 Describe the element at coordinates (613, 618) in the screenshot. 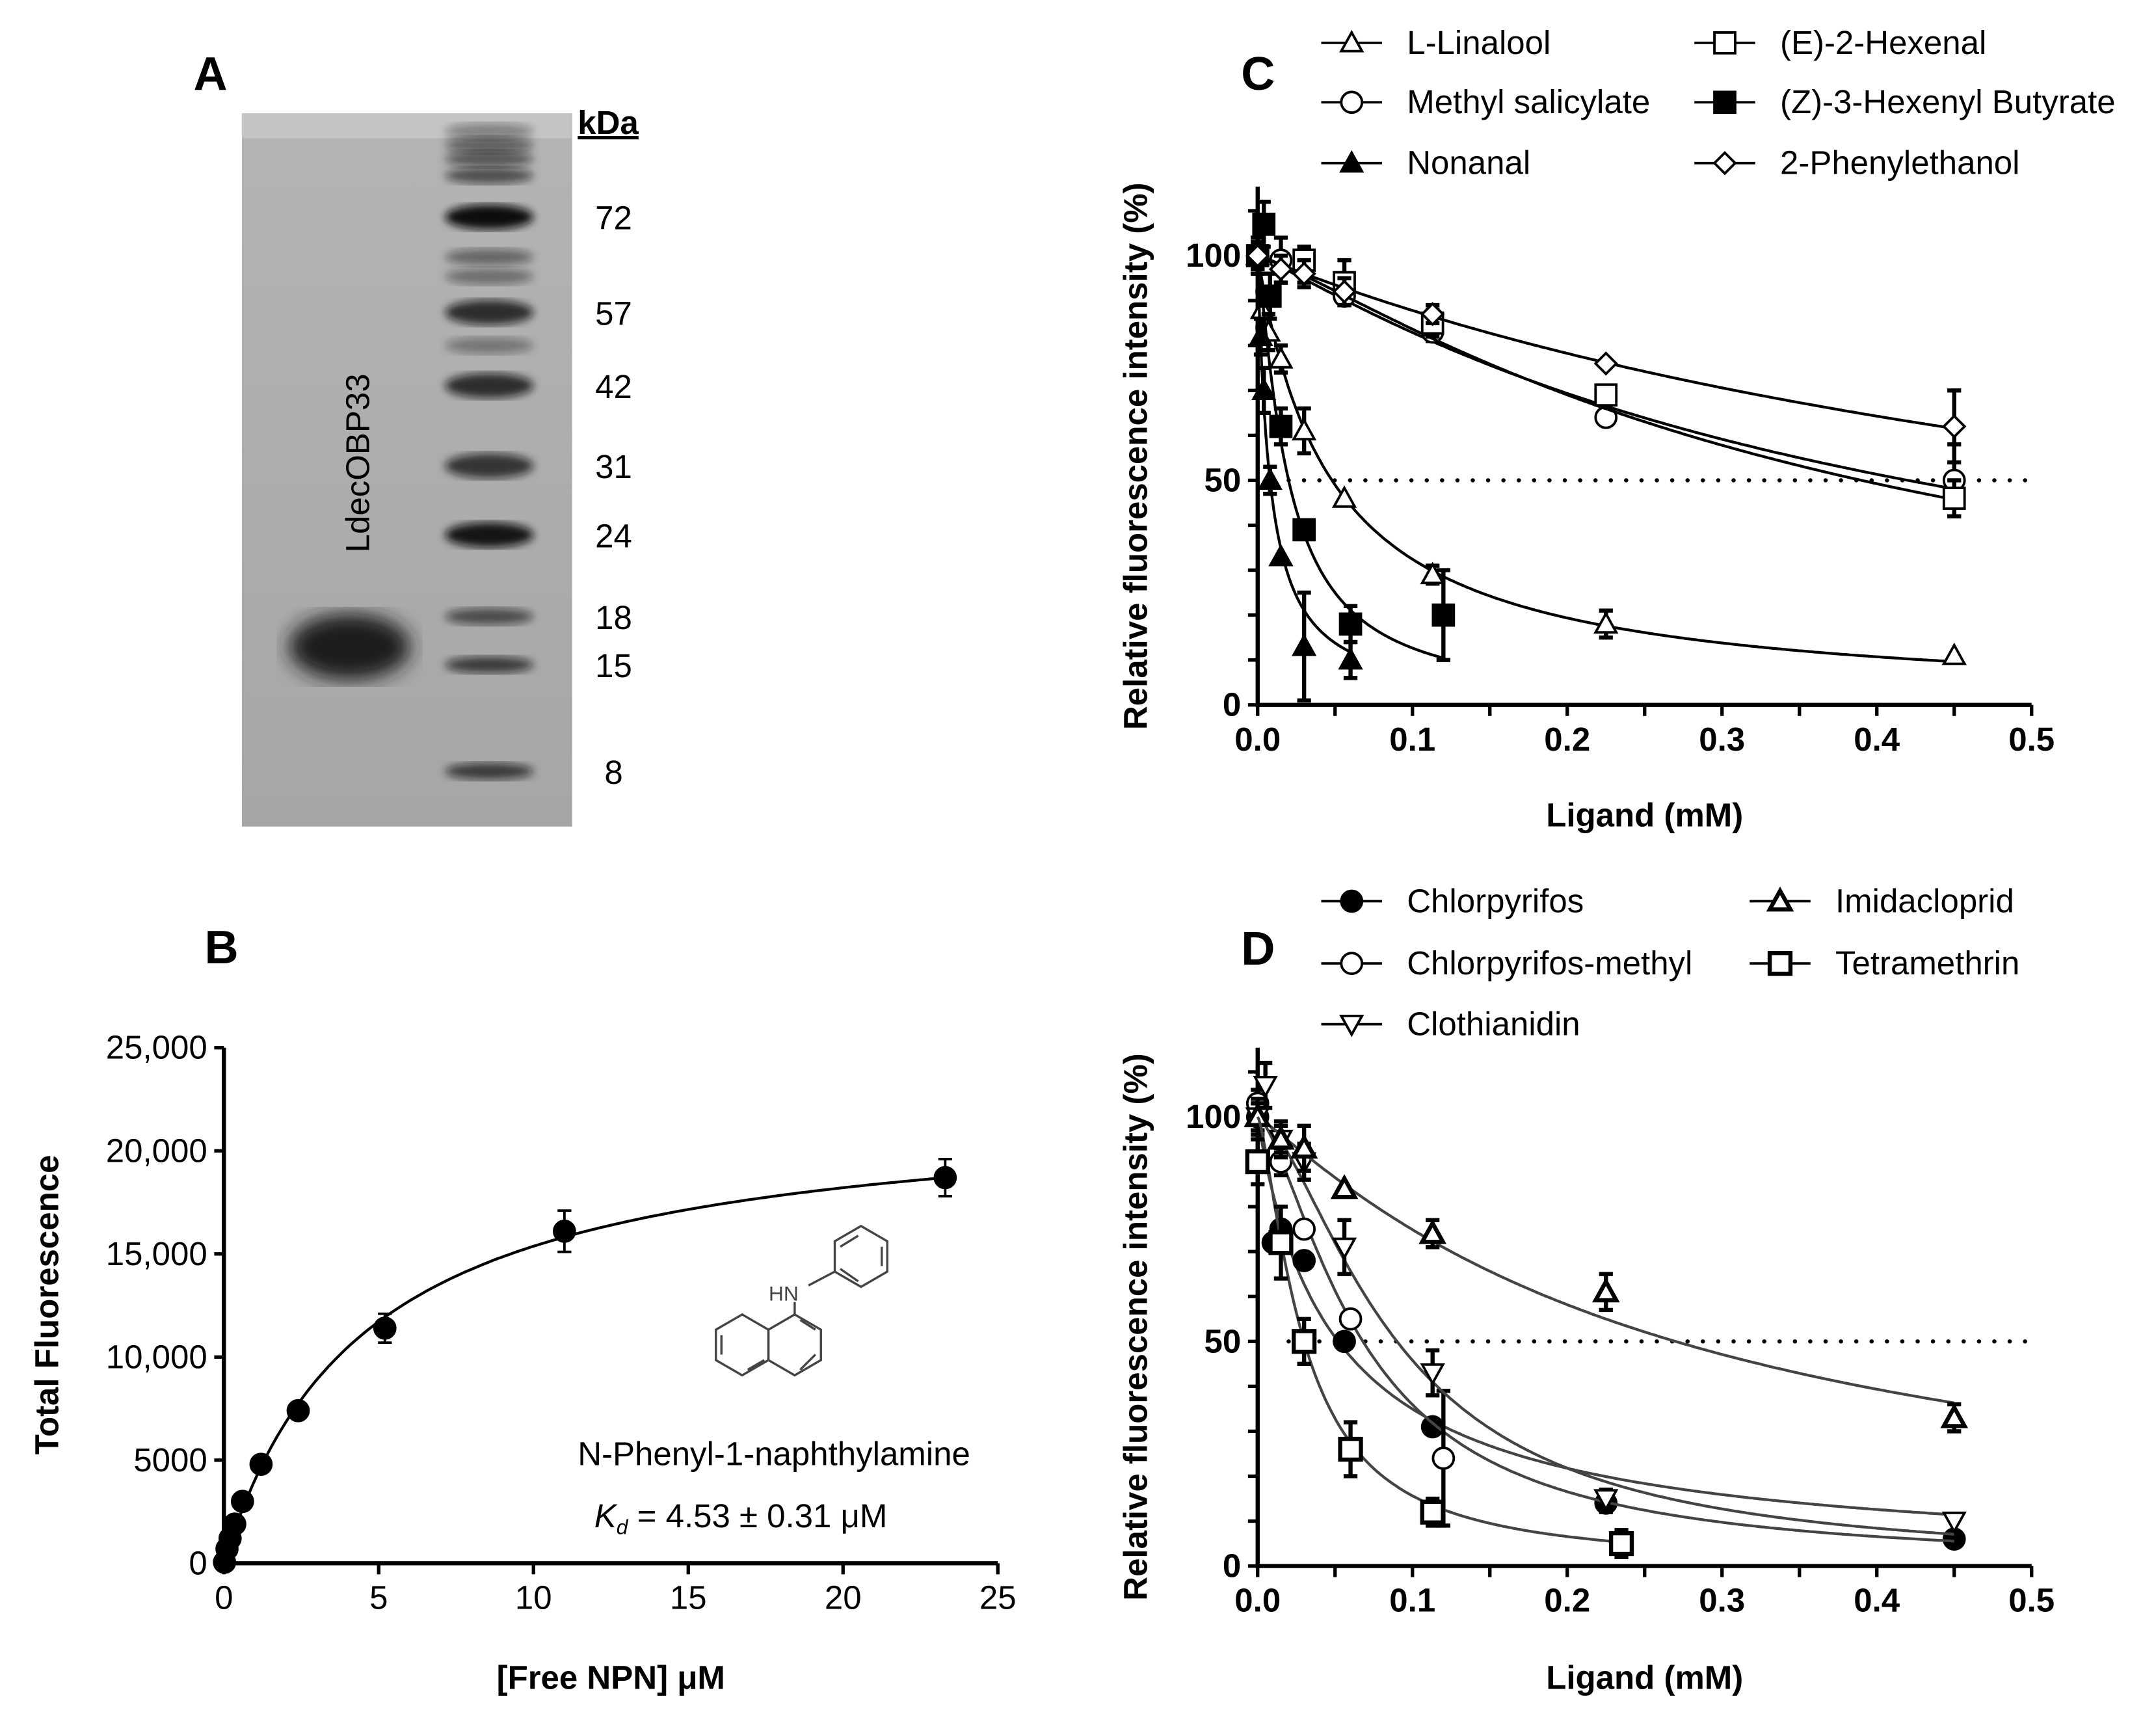

I see `marker-label-18: 18` at that location.